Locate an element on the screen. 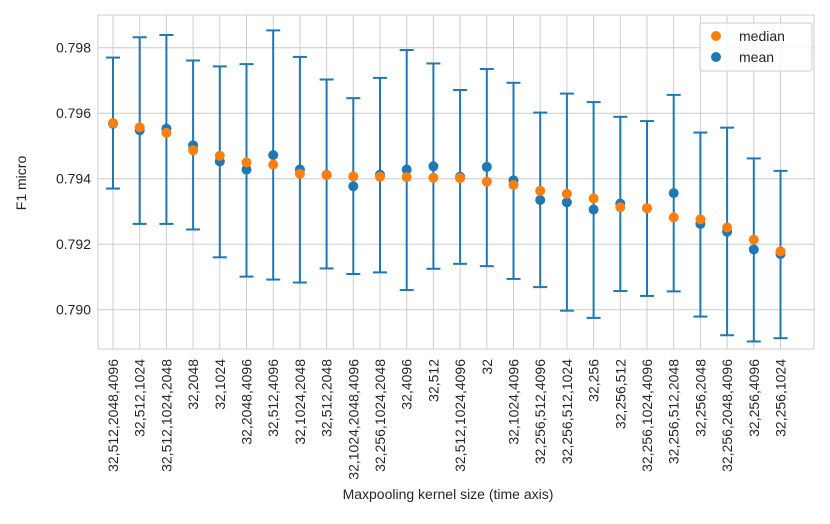 This screenshot has height=524, width=830. legend-box is located at coordinates (756, 47).